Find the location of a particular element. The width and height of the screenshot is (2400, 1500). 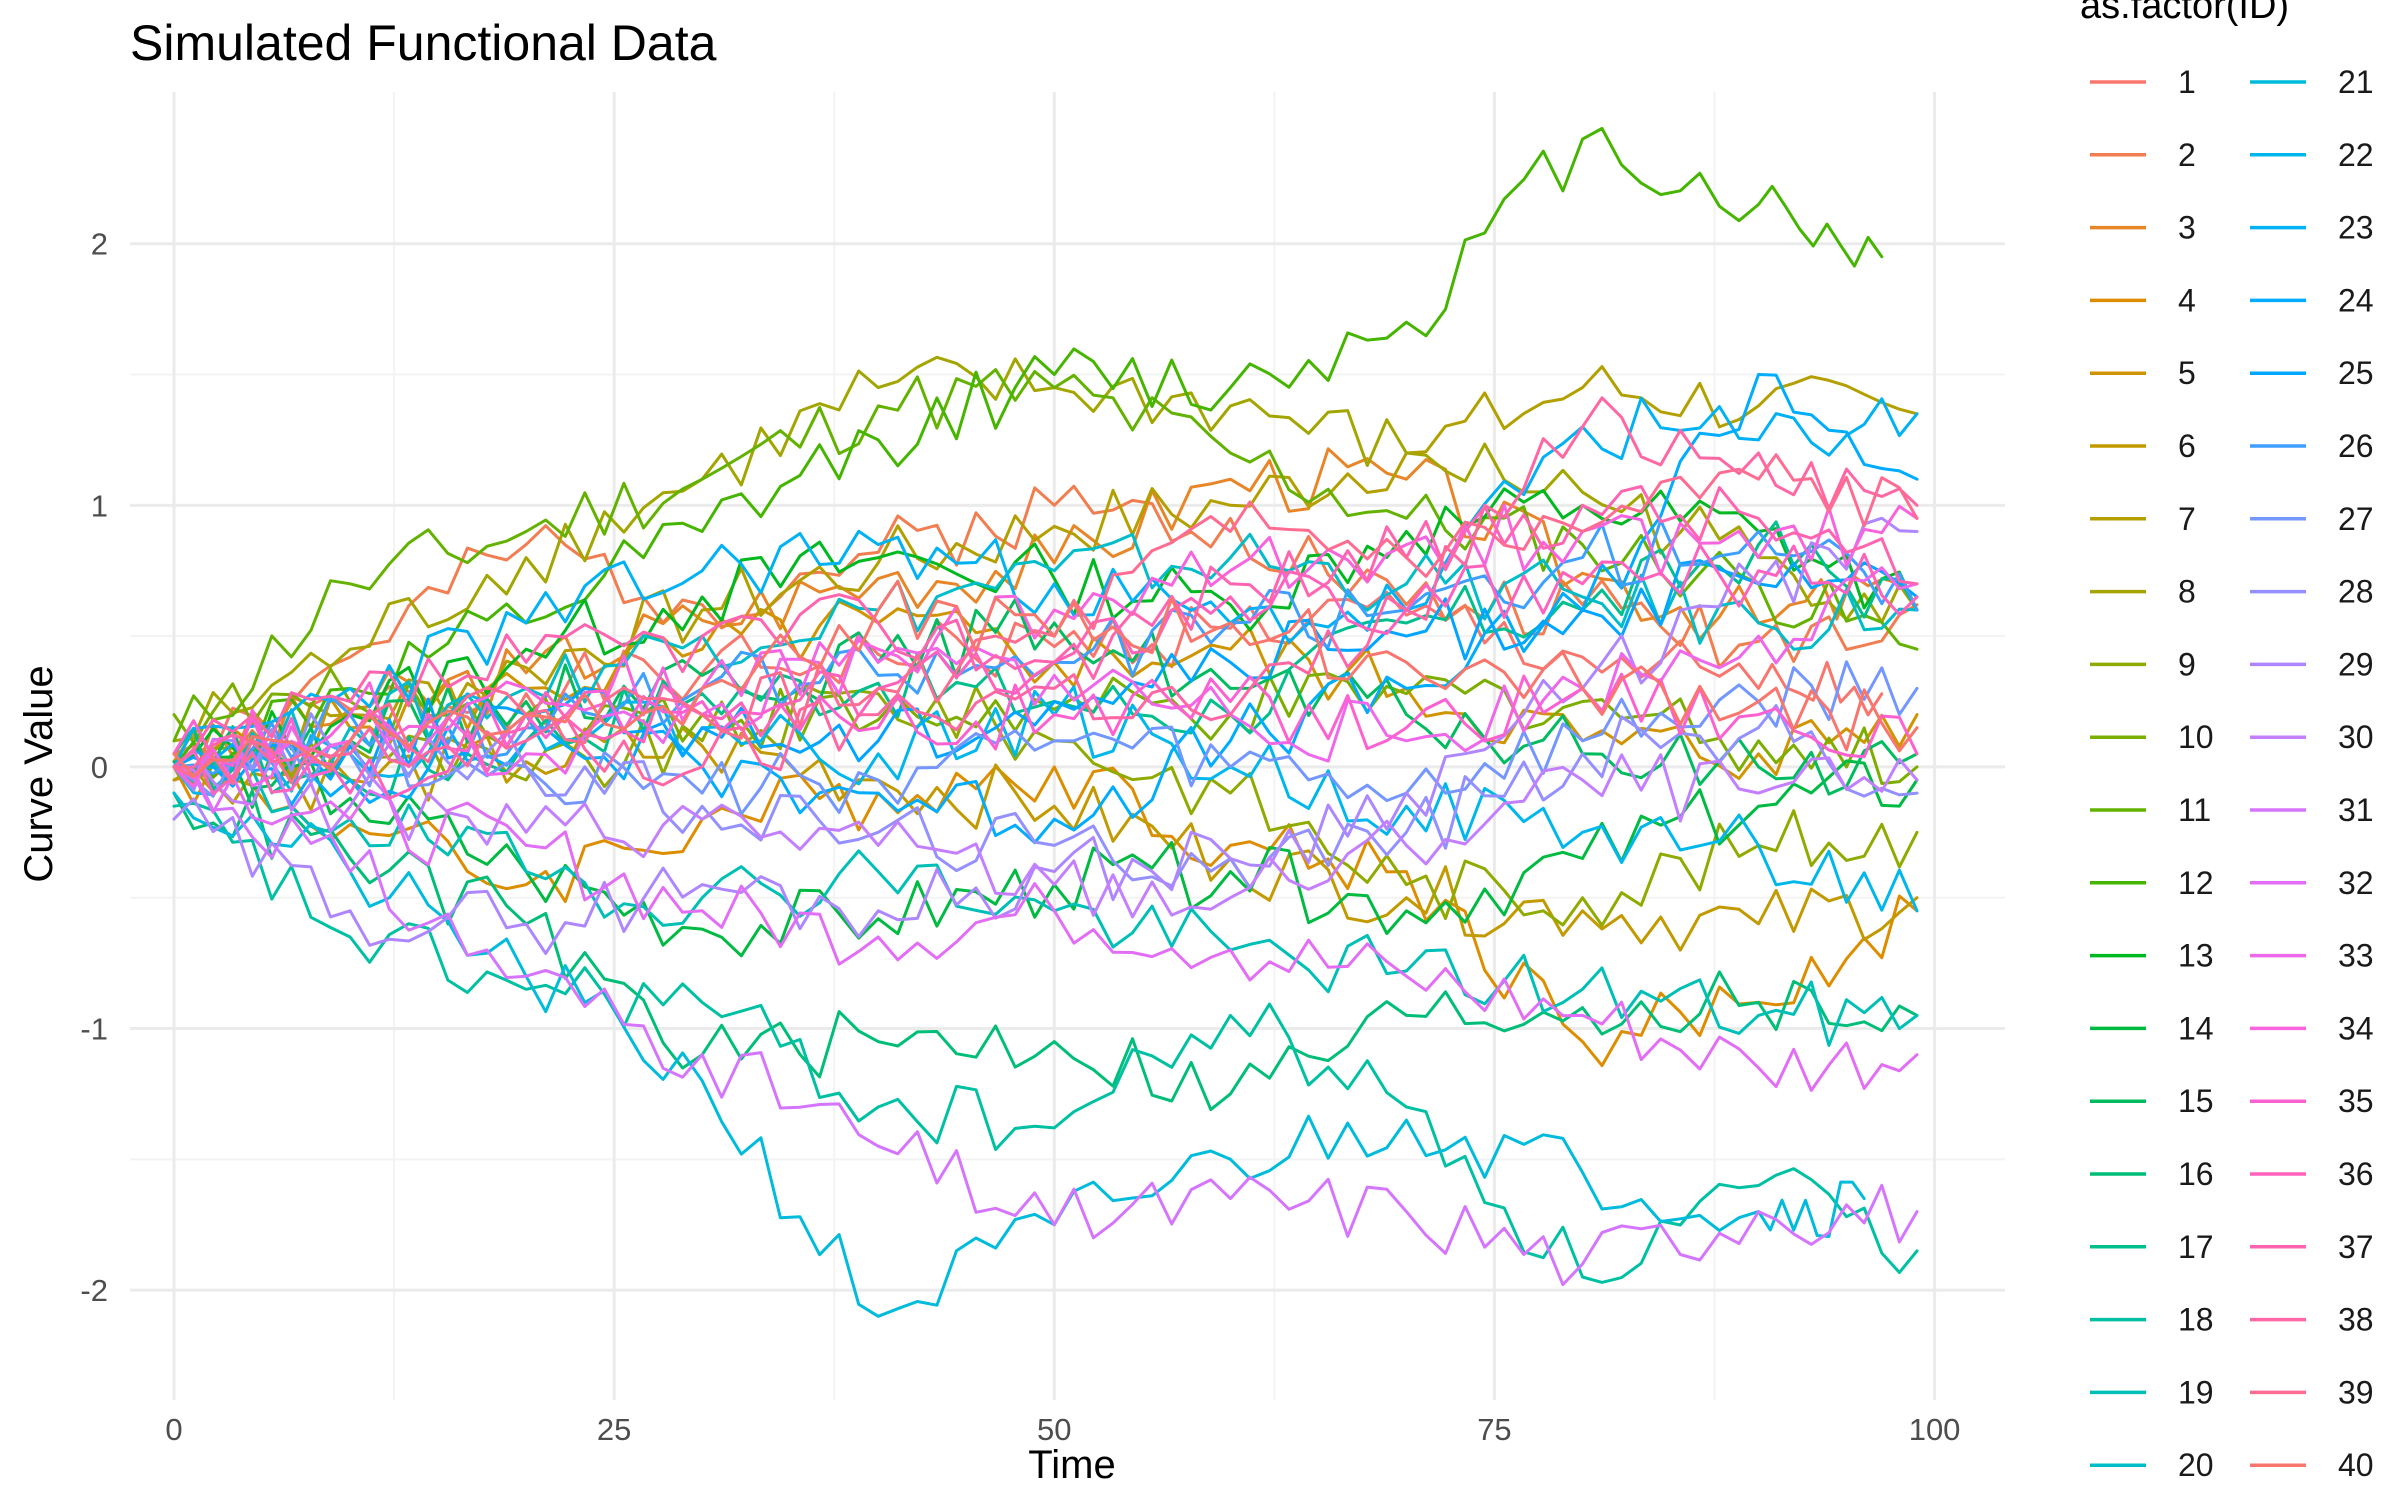

legend-label-28: 28 is located at coordinates (2356, 592).